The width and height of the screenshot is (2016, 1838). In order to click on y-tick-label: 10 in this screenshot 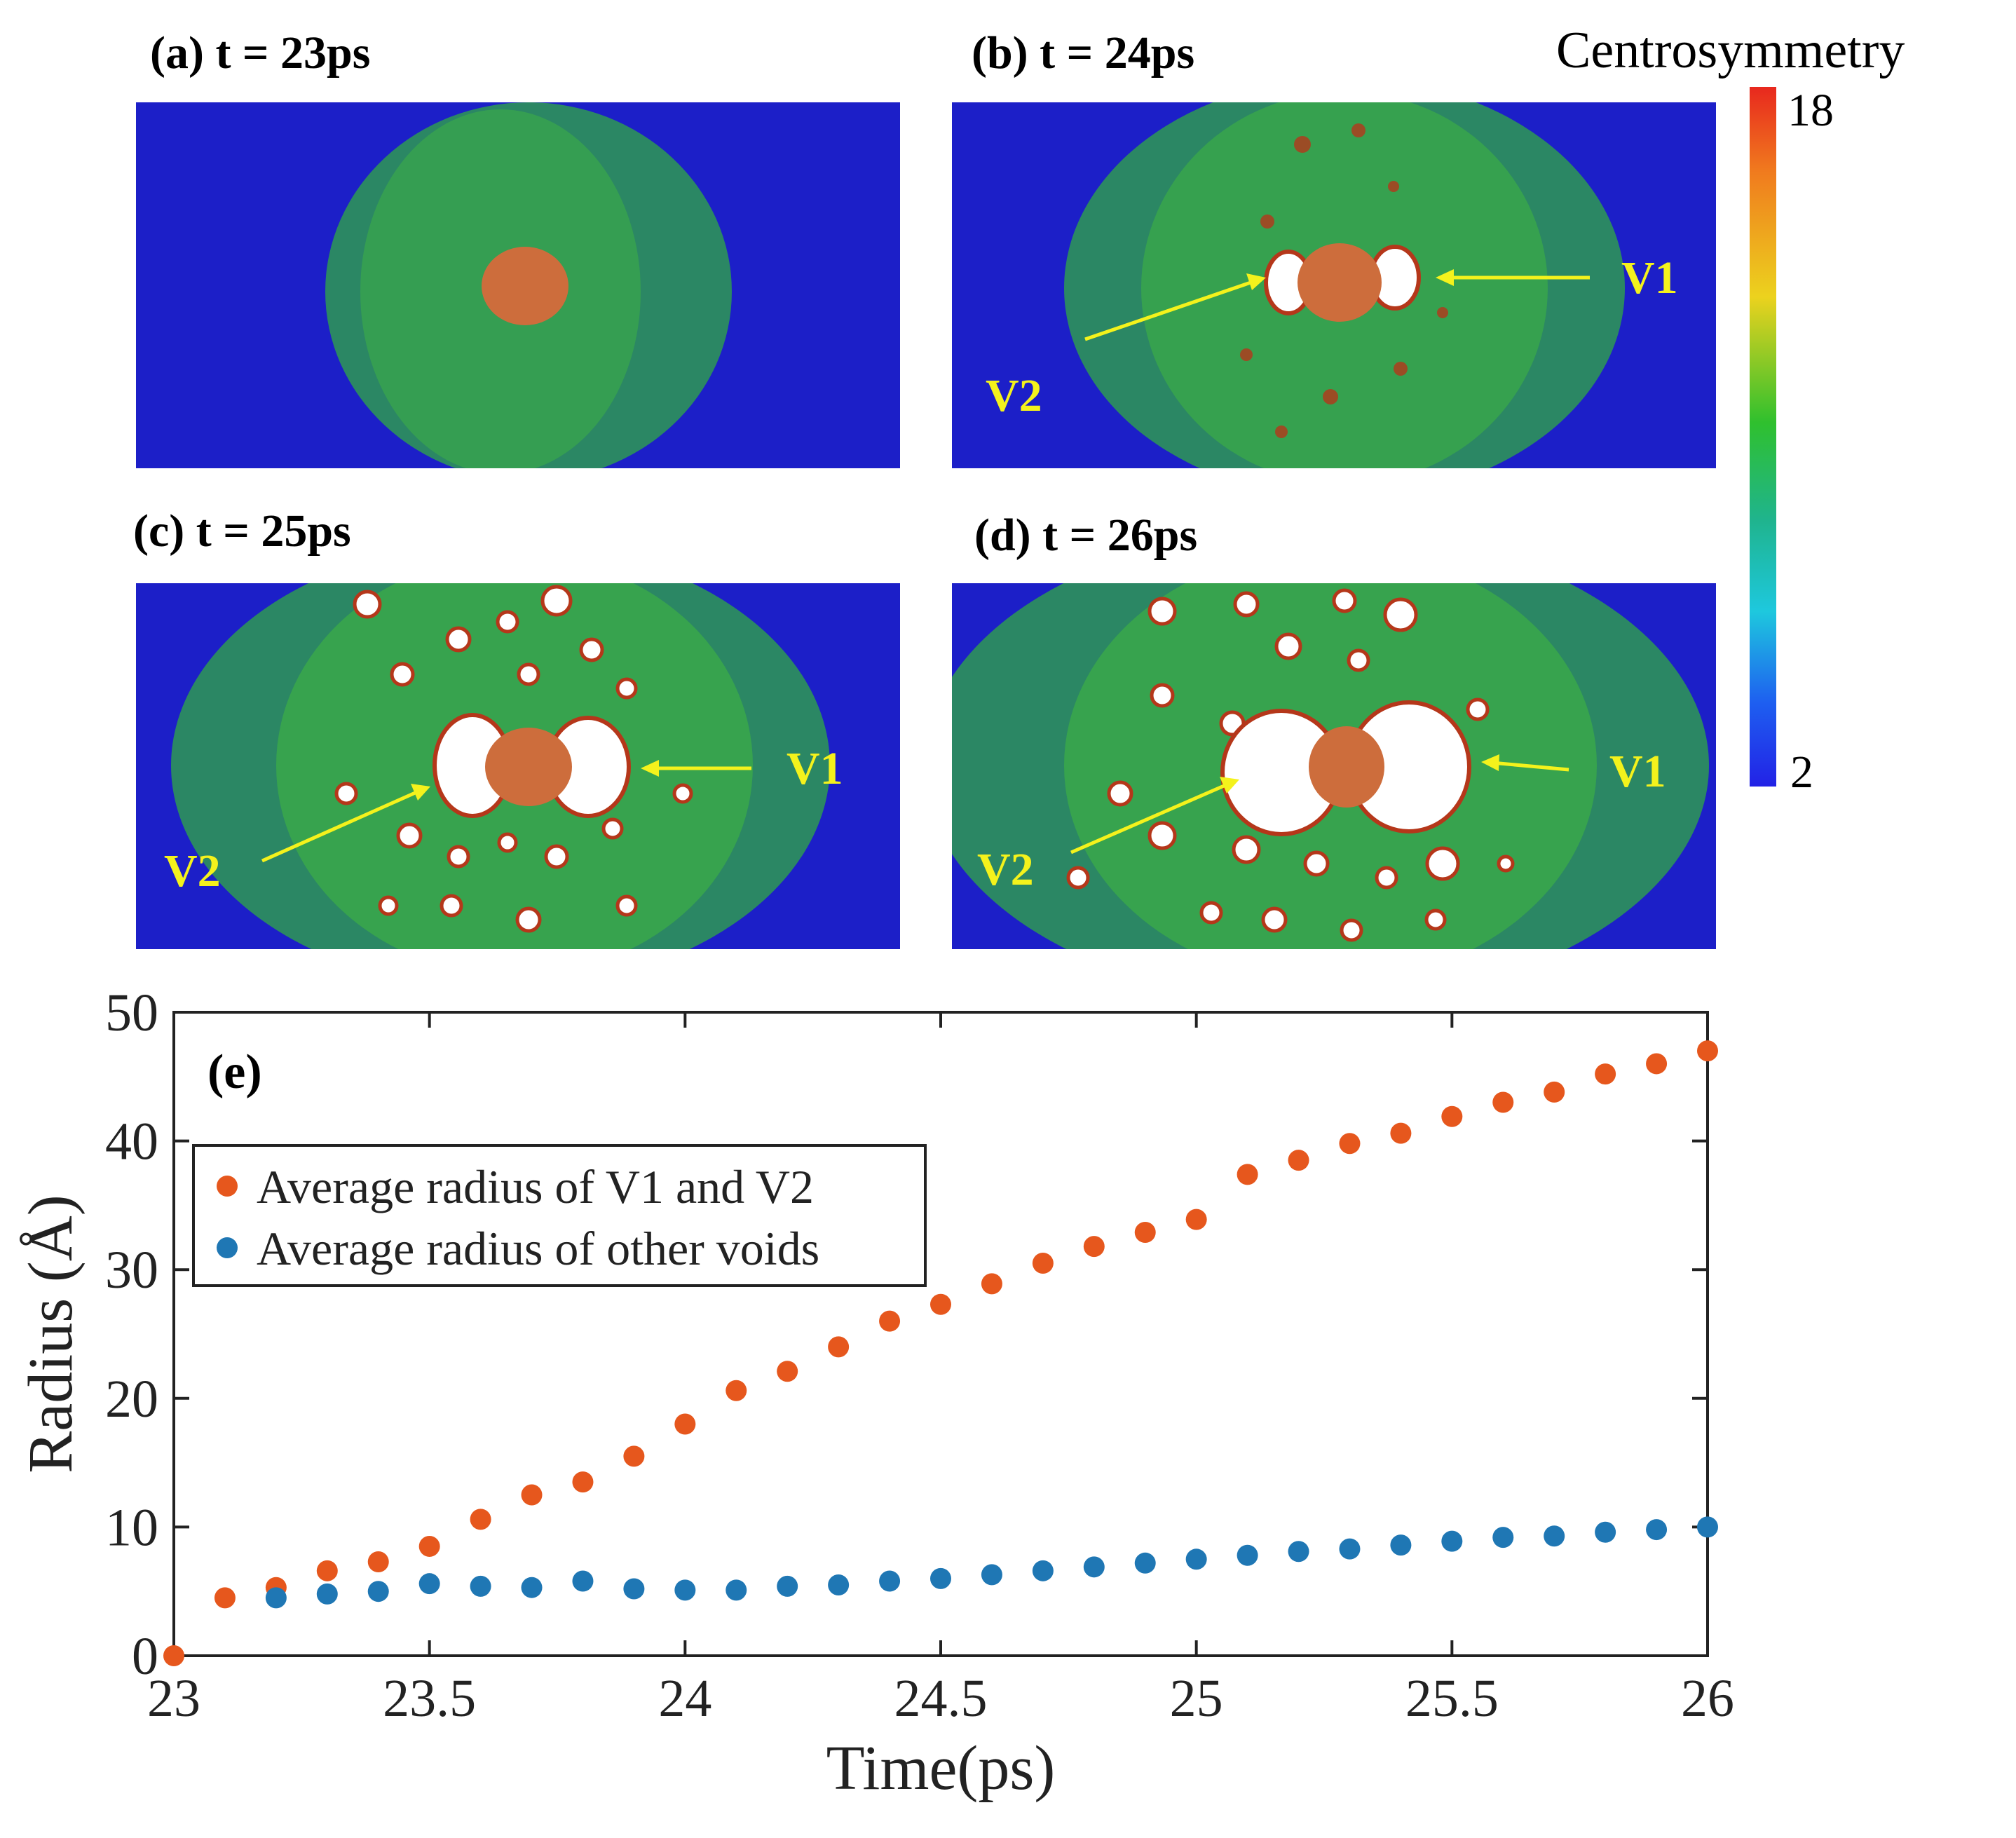, I will do `click(131, 1527)`.